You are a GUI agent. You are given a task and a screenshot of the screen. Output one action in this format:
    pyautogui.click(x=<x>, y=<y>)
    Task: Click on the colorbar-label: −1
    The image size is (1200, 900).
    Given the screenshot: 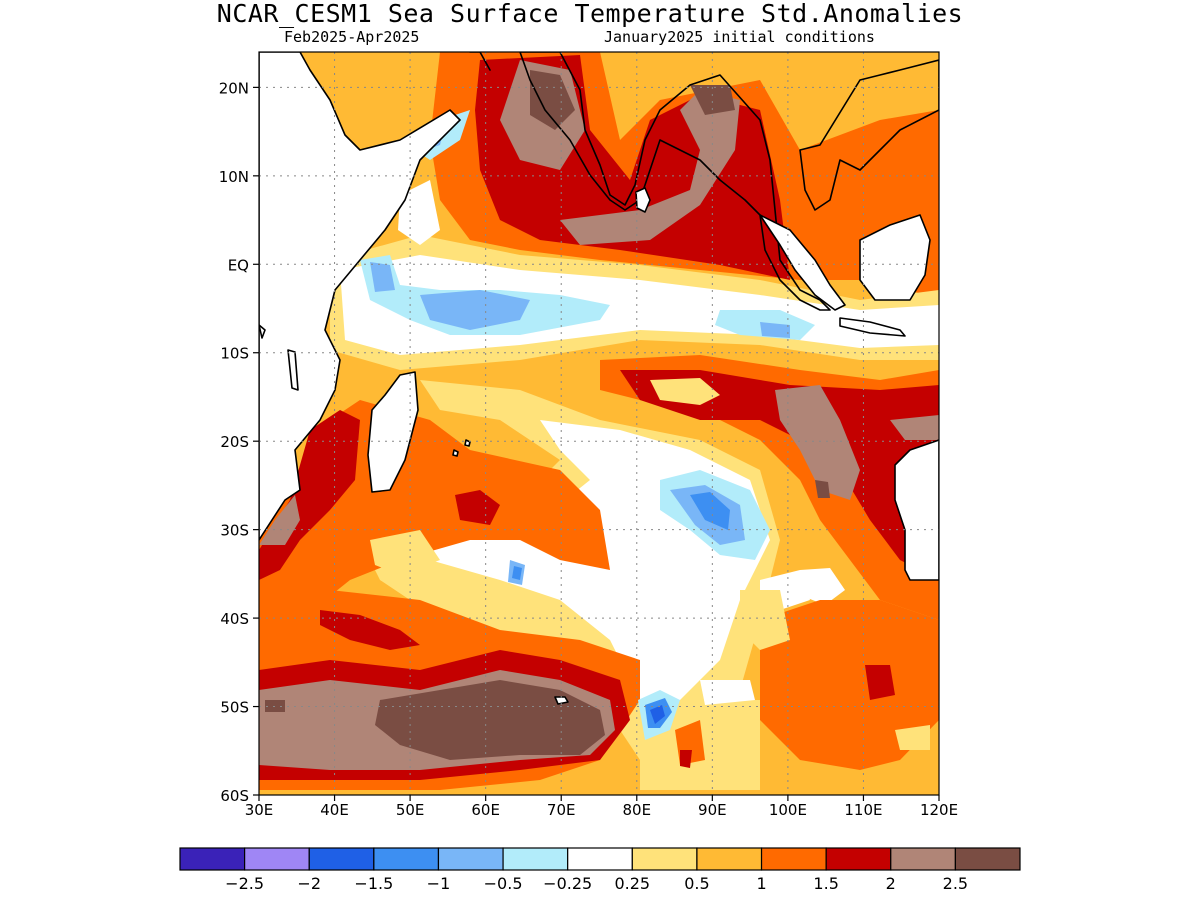 What is the action you would take?
    pyautogui.click(x=439, y=883)
    